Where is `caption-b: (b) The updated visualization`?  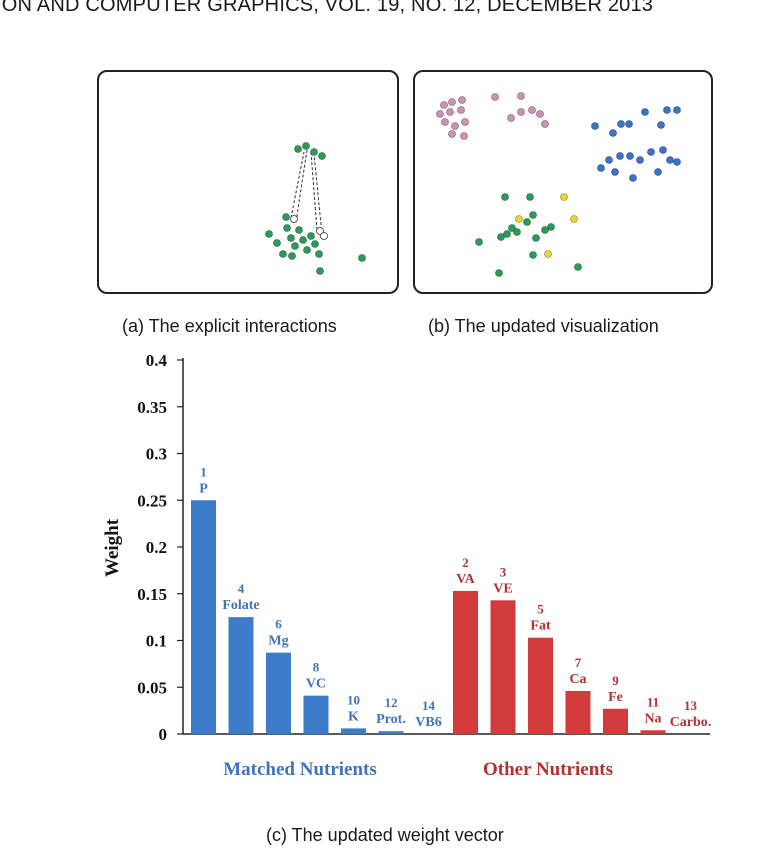
caption-b: (b) The updated visualization is located at coordinates (543, 326).